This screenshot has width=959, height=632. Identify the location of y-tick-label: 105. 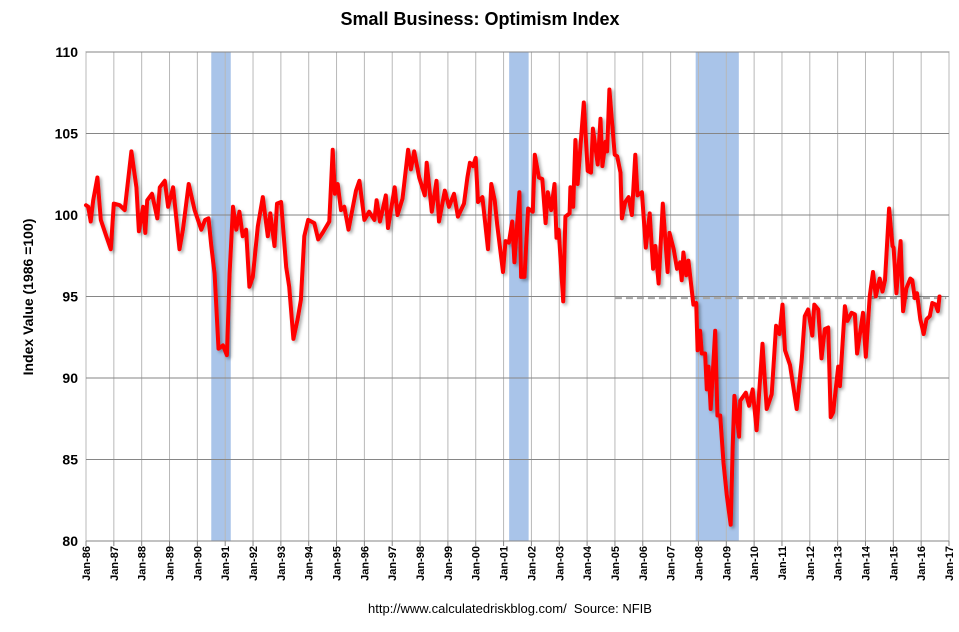
(67, 134).